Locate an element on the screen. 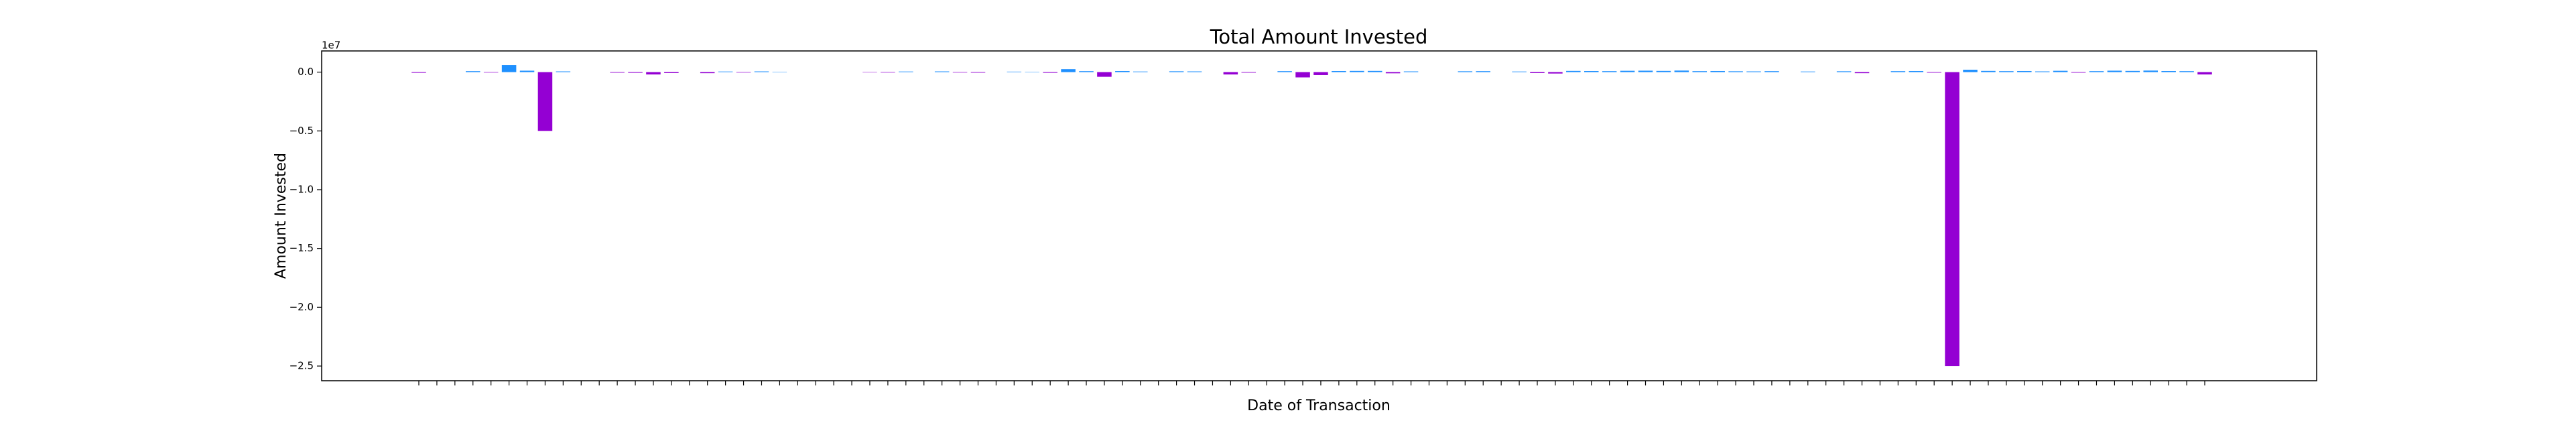 This screenshot has height=429, width=2576. x-axis-label: Date of Transaction is located at coordinates (1319, 405).